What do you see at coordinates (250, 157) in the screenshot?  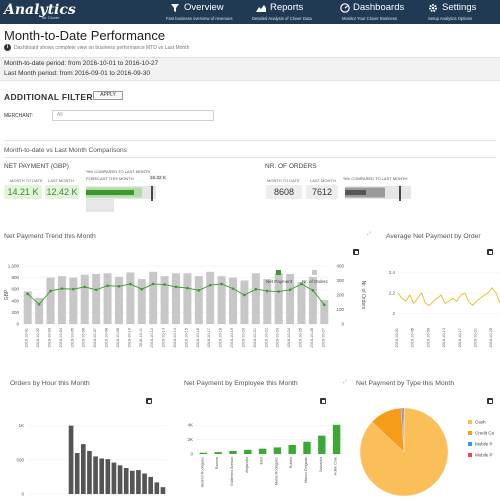 I see `divider` at bounding box center [250, 157].